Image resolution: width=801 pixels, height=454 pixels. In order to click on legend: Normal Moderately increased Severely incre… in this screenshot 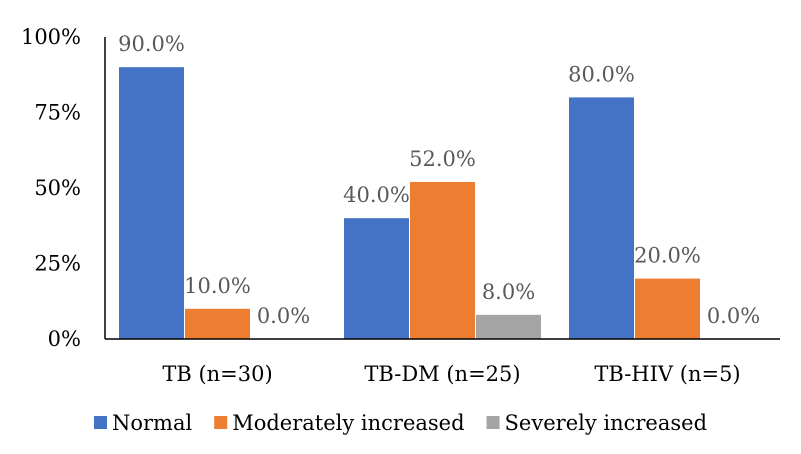, I will do `click(400, 423)`.